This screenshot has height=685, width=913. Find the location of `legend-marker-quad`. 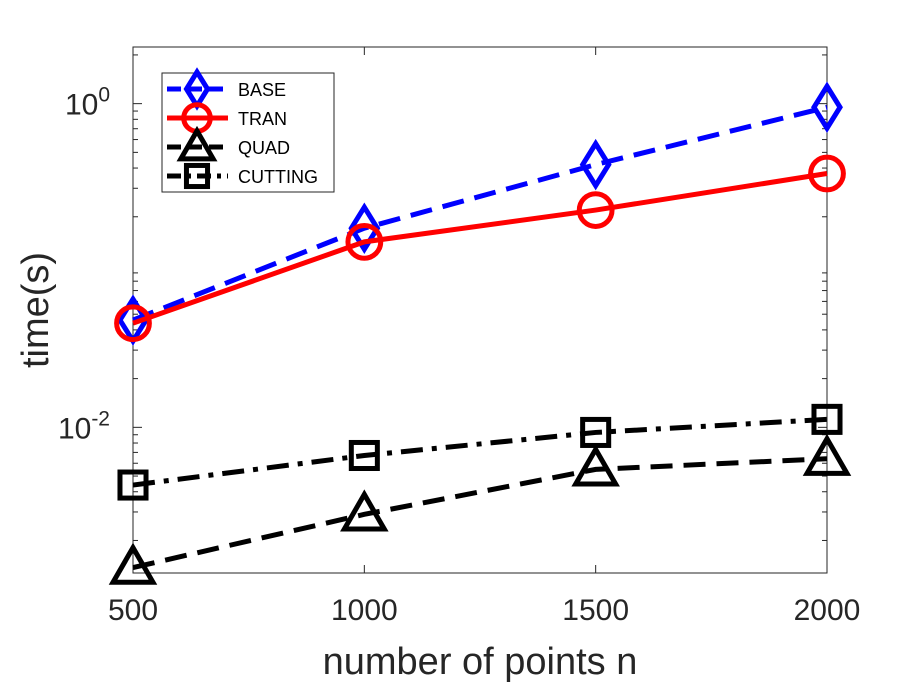

legend-marker-quad is located at coordinates (197, 143).